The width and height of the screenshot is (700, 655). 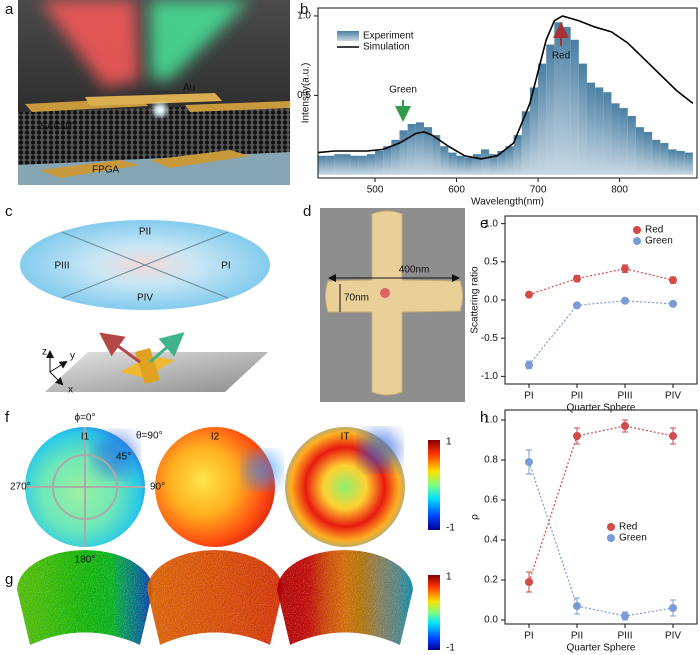 I want to click on quadrant-label: PII, so click(x=145, y=232).